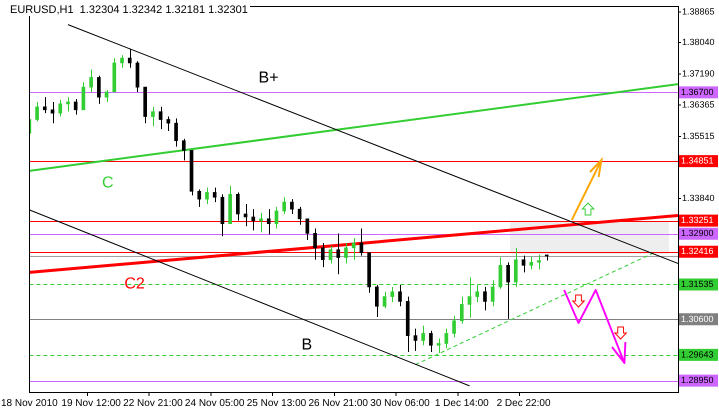 The height and width of the screenshot is (410, 719). I want to click on ref-line-label: 1.34851, so click(697, 161).